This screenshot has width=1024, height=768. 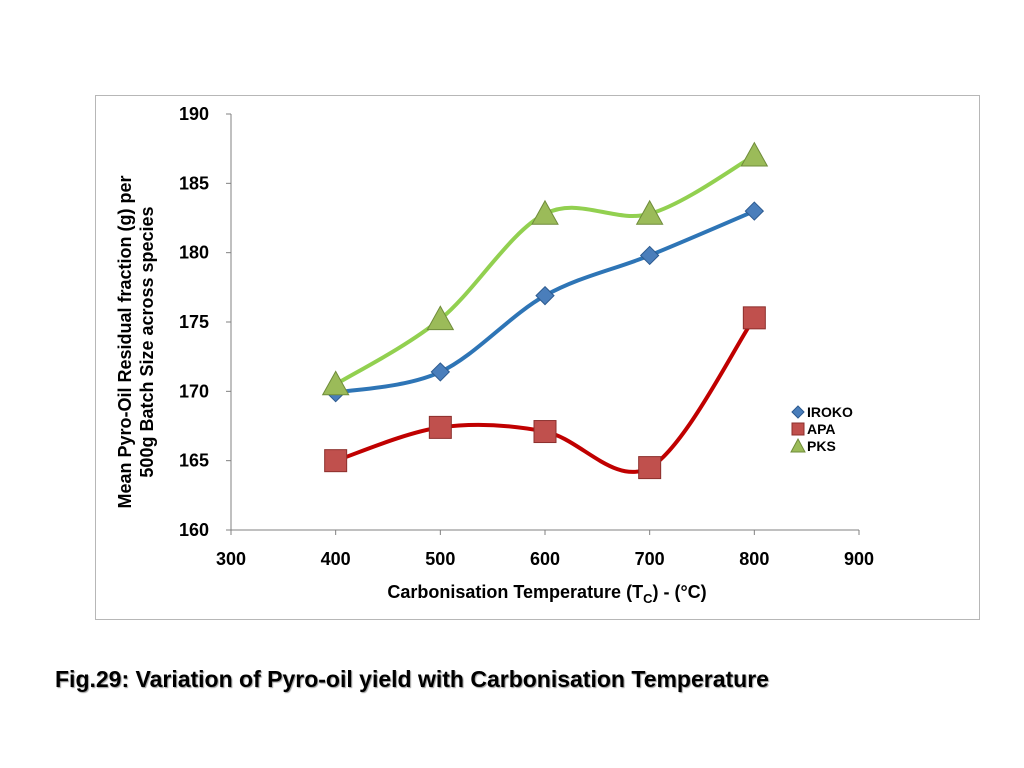 What do you see at coordinates (821, 429) in the screenshot?
I see `legend-label-apa: APA` at bounding box center [821, 429].